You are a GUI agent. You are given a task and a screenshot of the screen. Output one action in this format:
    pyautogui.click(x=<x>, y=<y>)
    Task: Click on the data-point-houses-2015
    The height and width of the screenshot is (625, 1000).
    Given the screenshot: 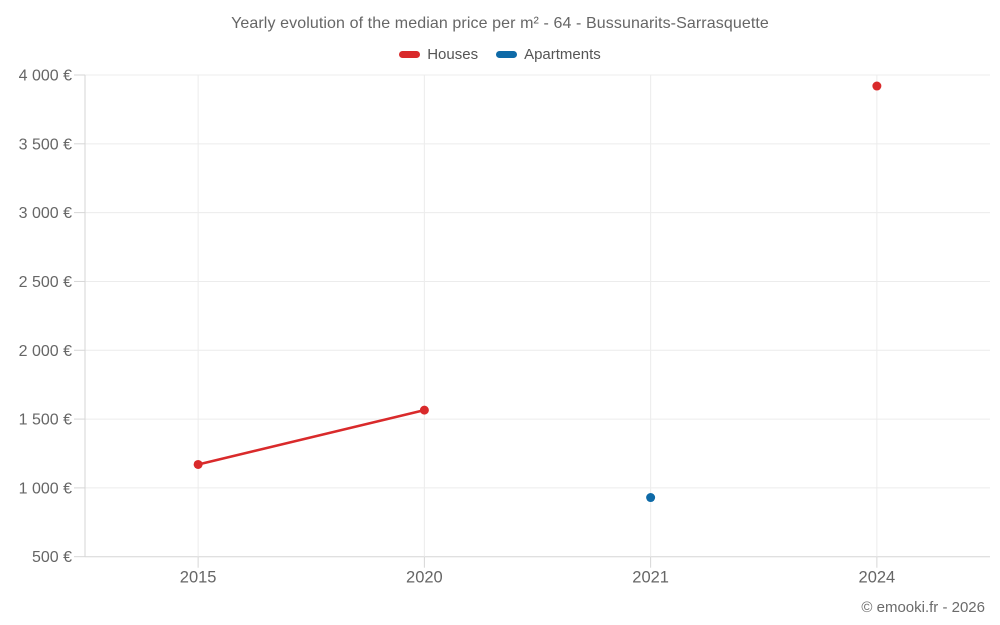 What is the action you would take?
    pyautogui.click(x=198, y=464)
    